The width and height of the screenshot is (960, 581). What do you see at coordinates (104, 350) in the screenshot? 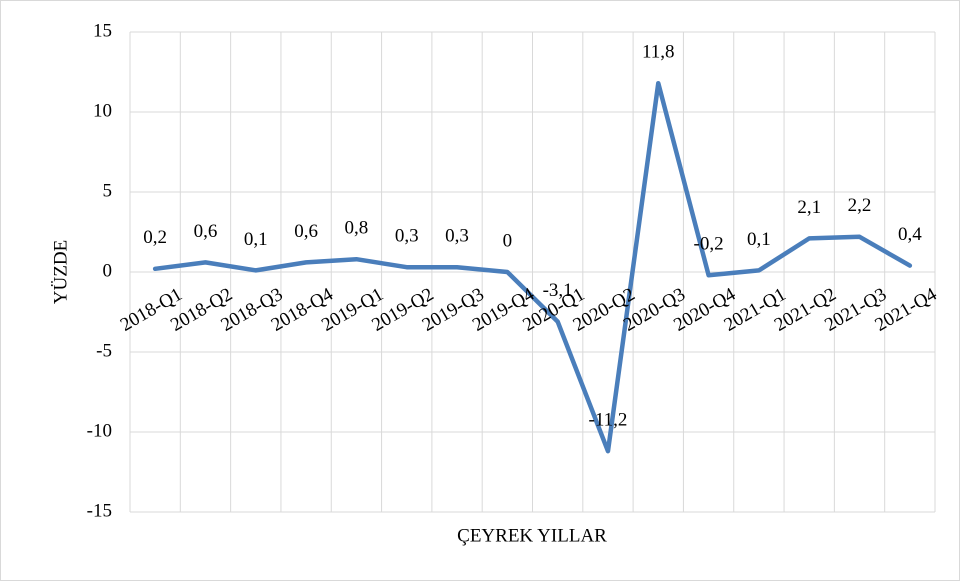
I see `y-tick-label: -5` at bounding box center [104, 350].